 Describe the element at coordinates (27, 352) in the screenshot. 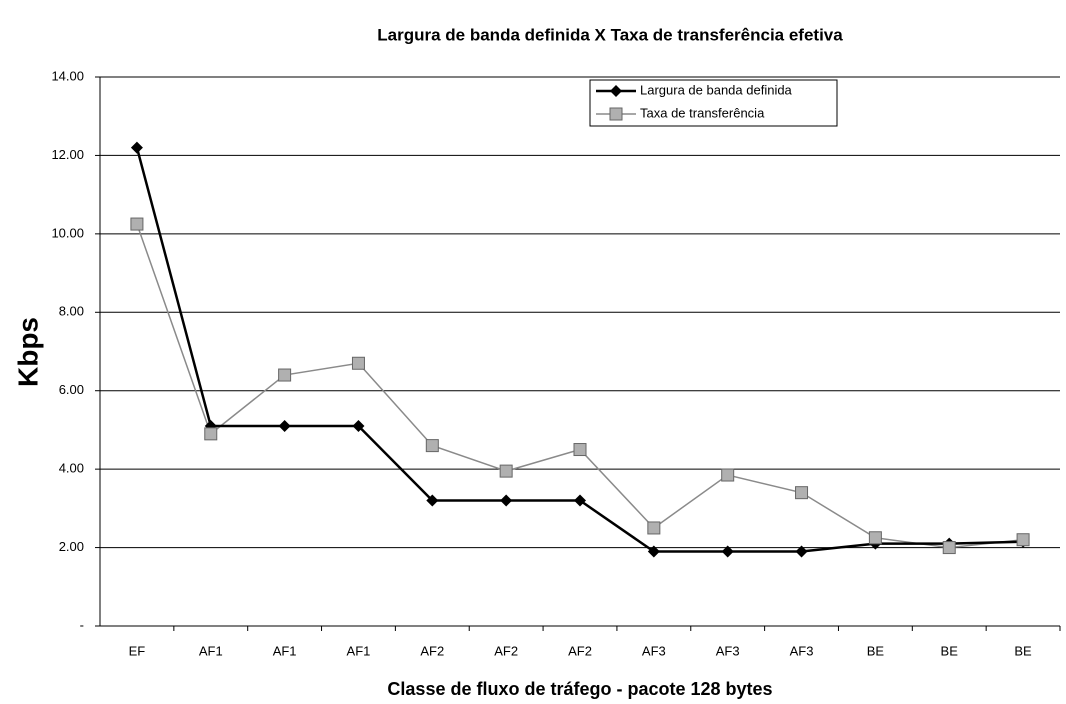

I see `y-axis-label: Kbps` at that location.